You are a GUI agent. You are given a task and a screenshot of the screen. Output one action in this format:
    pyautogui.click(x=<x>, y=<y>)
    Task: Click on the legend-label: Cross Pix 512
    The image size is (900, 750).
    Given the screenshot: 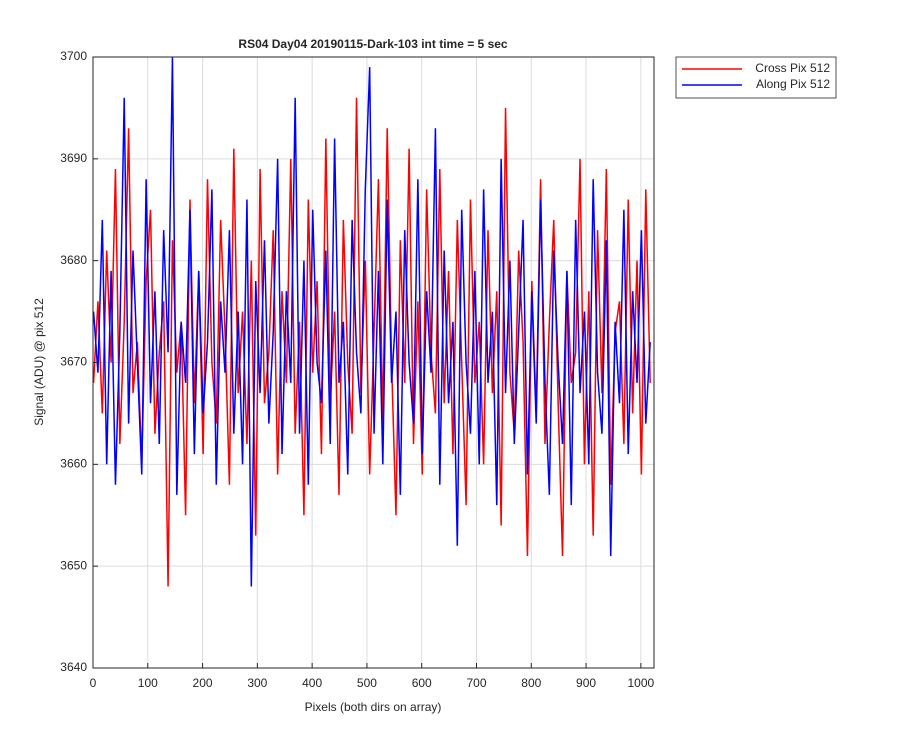 What is the action you would take?
    pyautogui.click(x=792, y=68)
    